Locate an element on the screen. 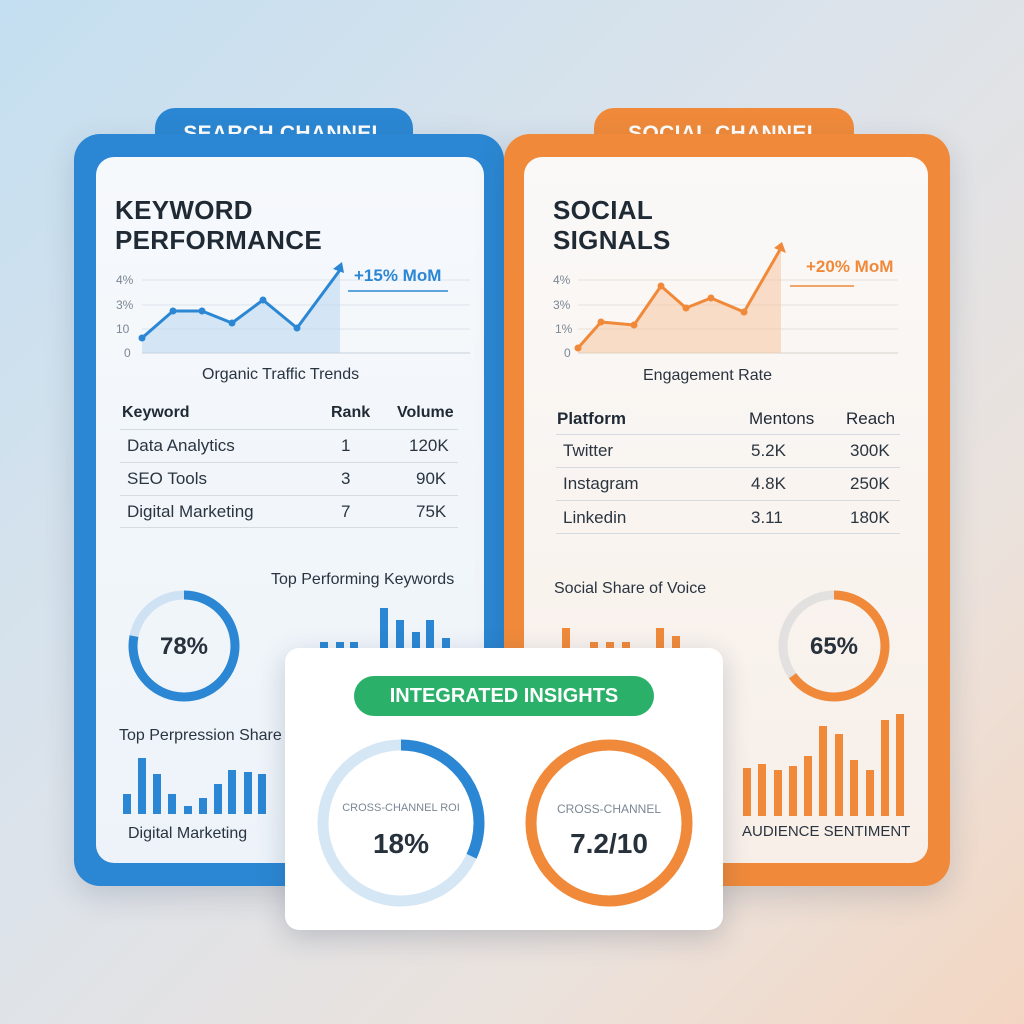 This screenshot has width=1024, height=1024. search-trend-chart is located at coordinates (304, 308).